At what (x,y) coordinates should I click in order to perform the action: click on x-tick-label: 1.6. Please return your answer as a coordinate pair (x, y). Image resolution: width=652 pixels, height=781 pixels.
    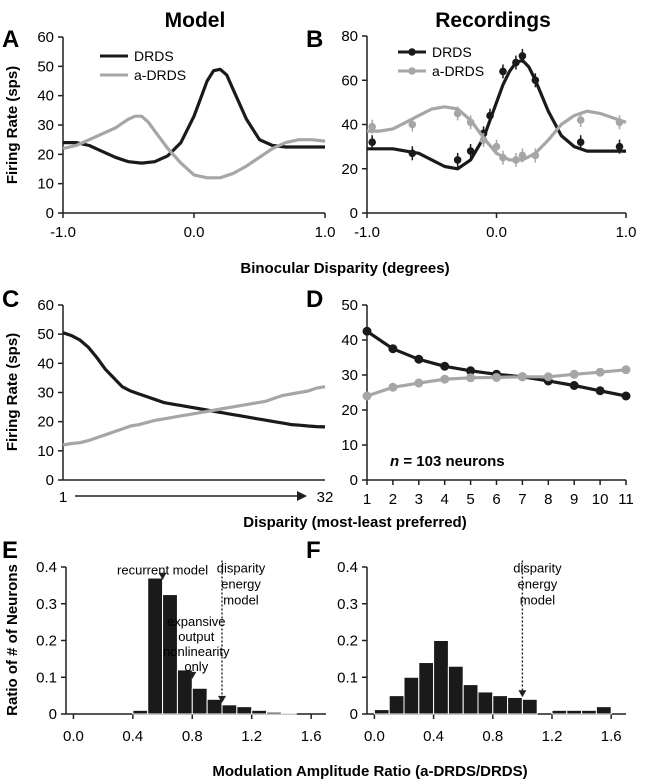
    Looking at the image, I should click on (311, 736).